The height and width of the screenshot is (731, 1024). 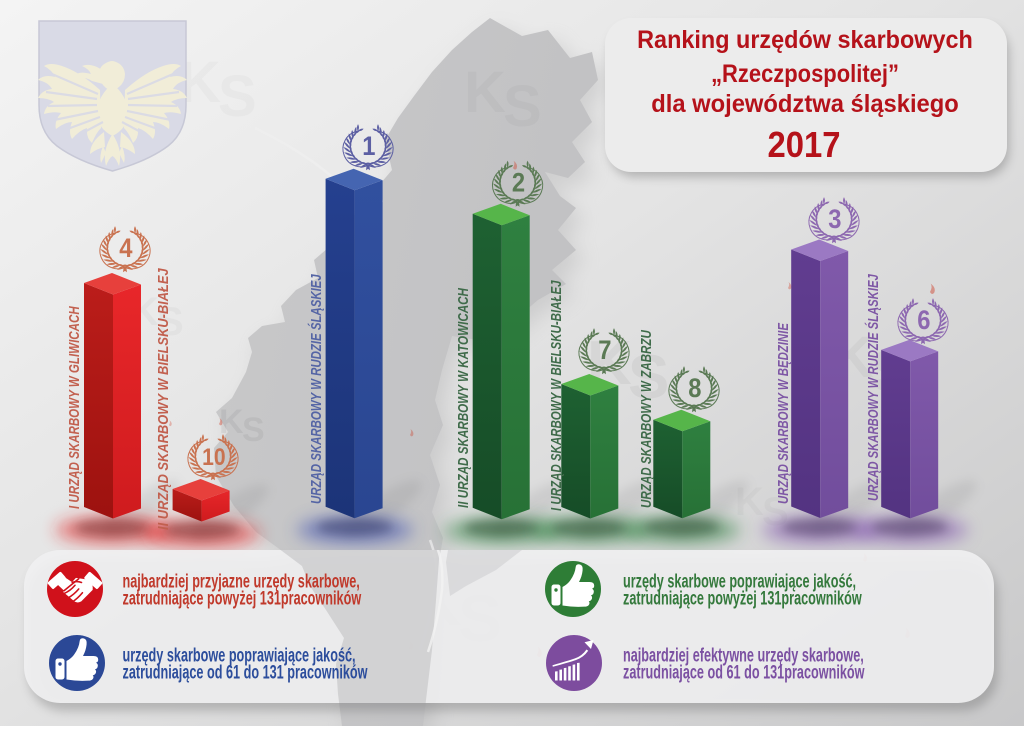 What do you see at coordinates (125, 249) in the screenshot?
I see `svg-text: 4` at bounding box center [125, 249].